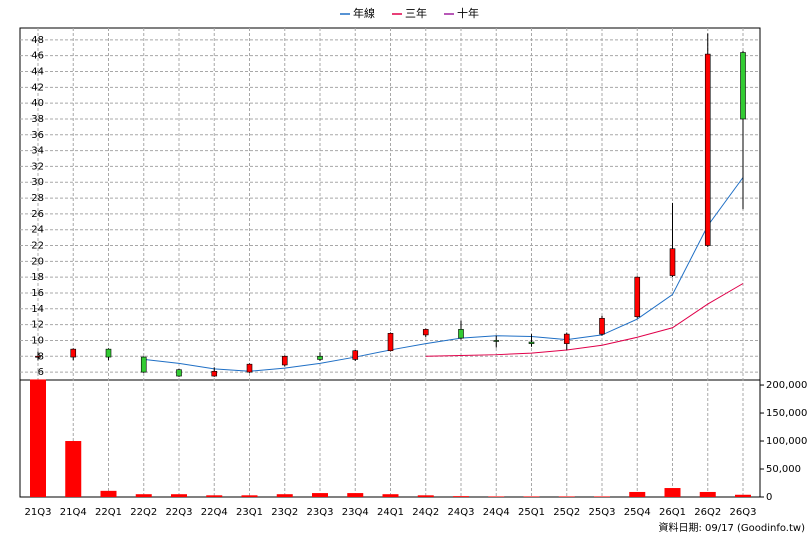  Describe the element at coordinates (786, 413) in the screenshot. I see `y2-tick-label: 150,000` at that location.